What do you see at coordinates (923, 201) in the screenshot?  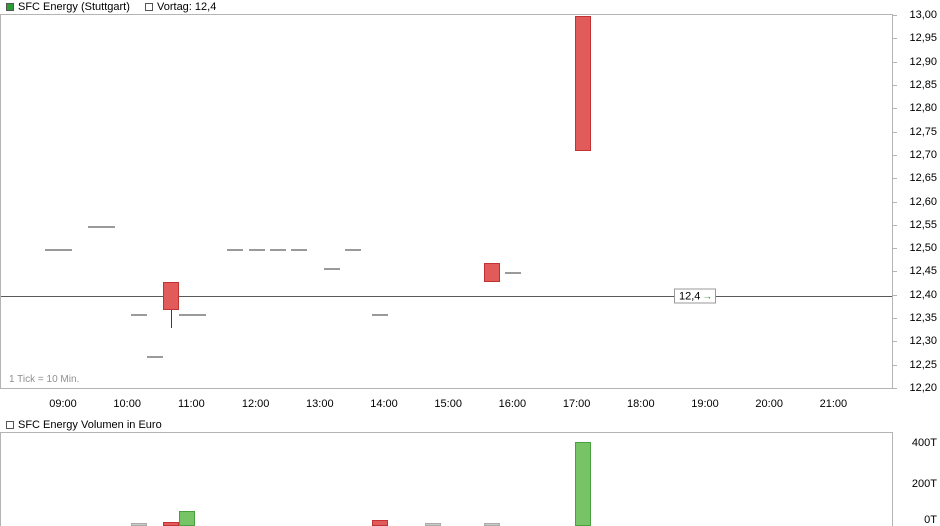 I see `price-axis-tick: 12,60` at bounding box center [923, 201].